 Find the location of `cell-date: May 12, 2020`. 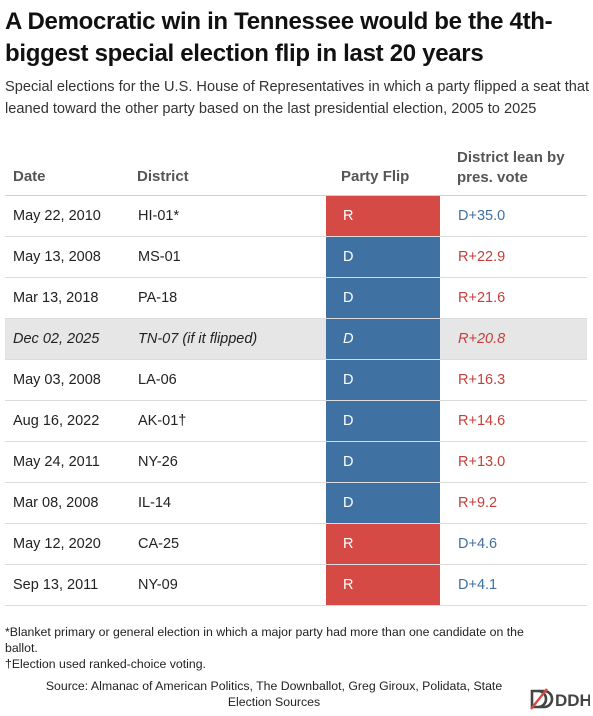

cell-date: May 12, 2020 is located at coordinates (57, 544).